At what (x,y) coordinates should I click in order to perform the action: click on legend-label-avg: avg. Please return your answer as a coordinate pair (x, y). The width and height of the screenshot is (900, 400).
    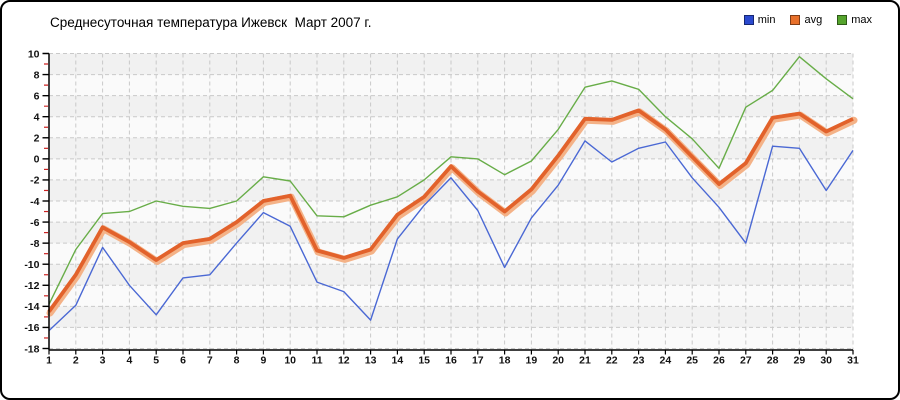
    Looking at the image, I should click on (813, 20).